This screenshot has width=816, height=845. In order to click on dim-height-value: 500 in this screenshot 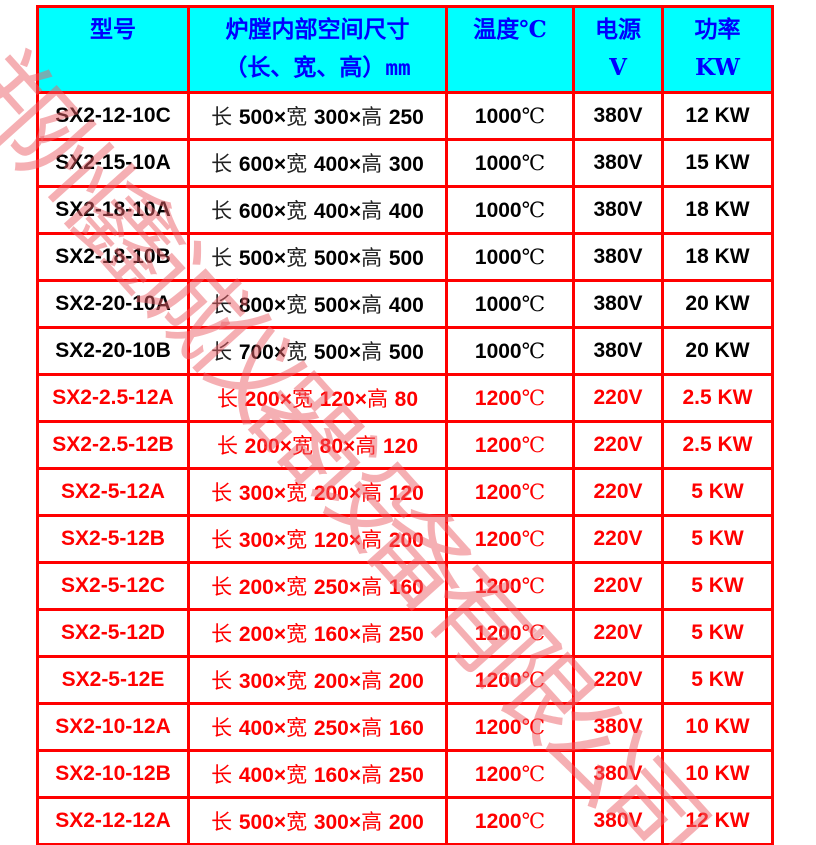, I will do `click(406, 352)`.